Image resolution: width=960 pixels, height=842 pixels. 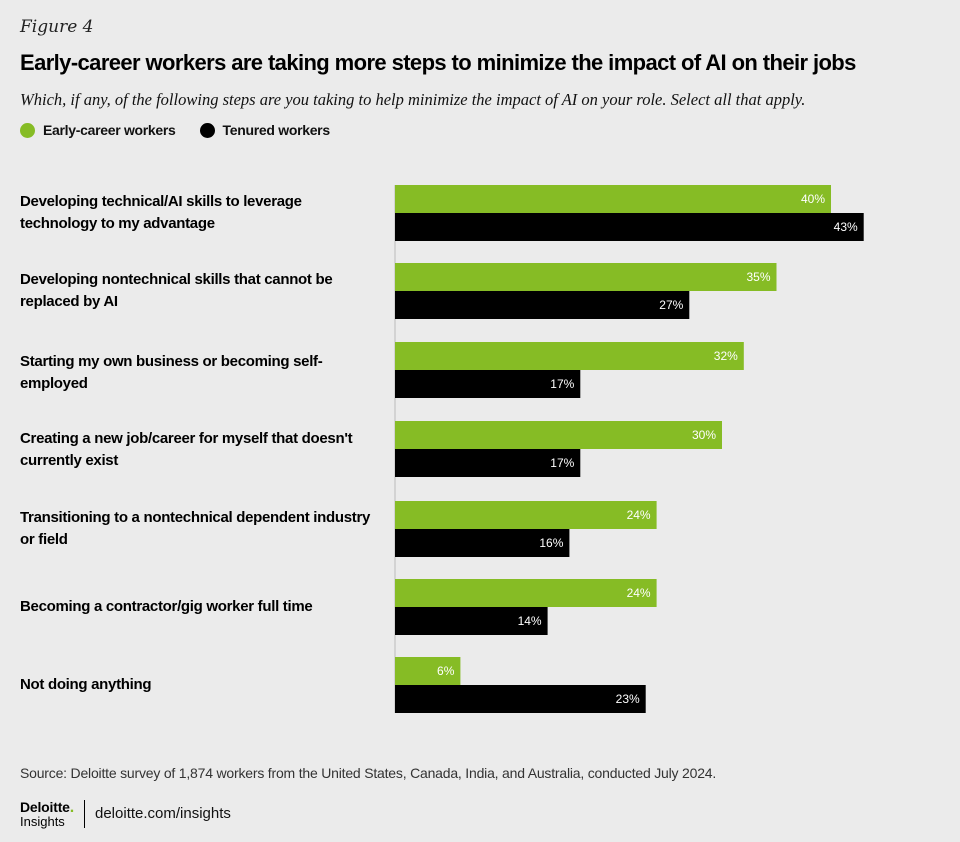 I want to click on data-label-early-career: 32%, so click(x=726, y=356).